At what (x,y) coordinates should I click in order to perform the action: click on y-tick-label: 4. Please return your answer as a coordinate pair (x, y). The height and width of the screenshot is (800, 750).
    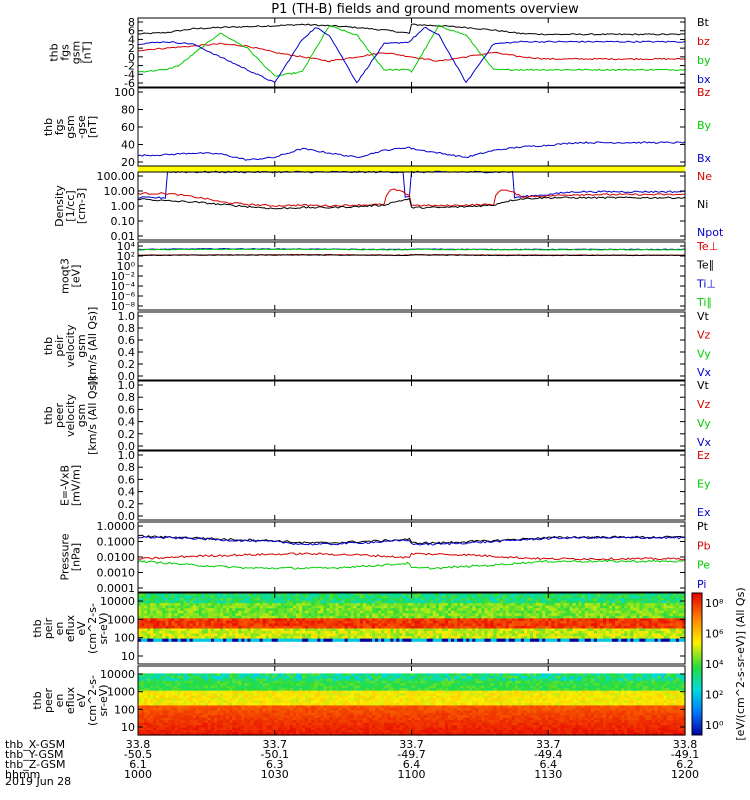
    Looking at the image, I should click on (131, 39).